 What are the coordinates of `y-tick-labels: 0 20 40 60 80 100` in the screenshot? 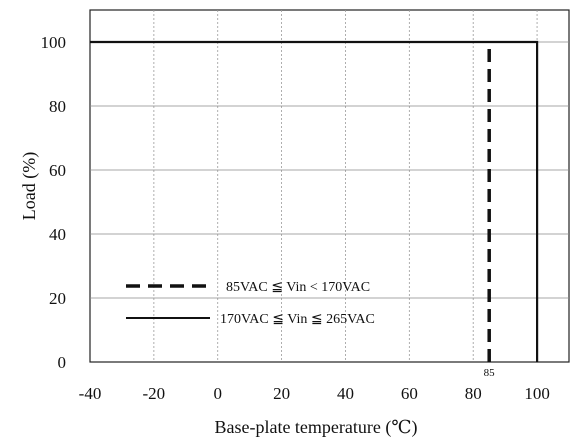 It's located at (54, 202).